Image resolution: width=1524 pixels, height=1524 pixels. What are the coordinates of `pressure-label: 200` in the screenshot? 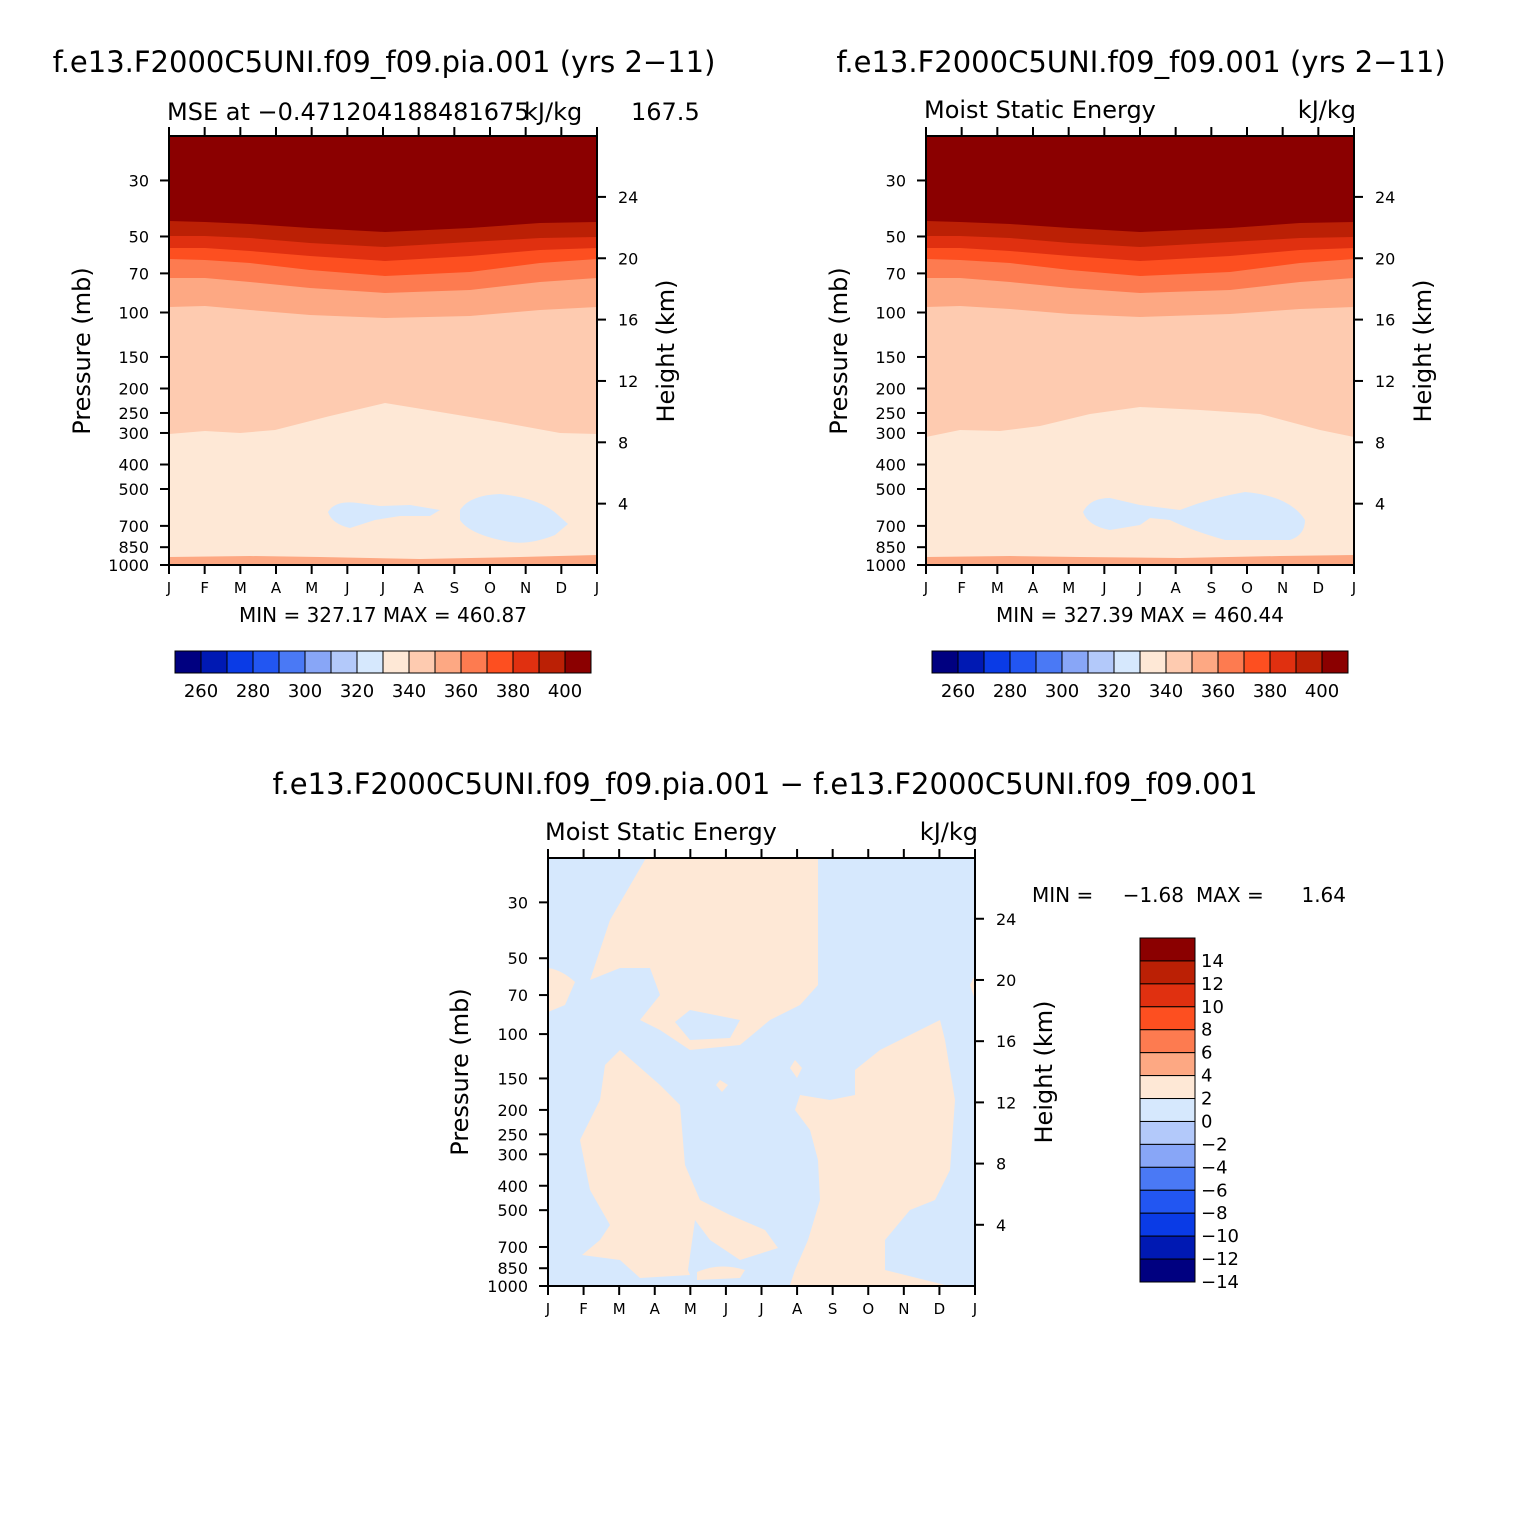 It's located at (890, 389).